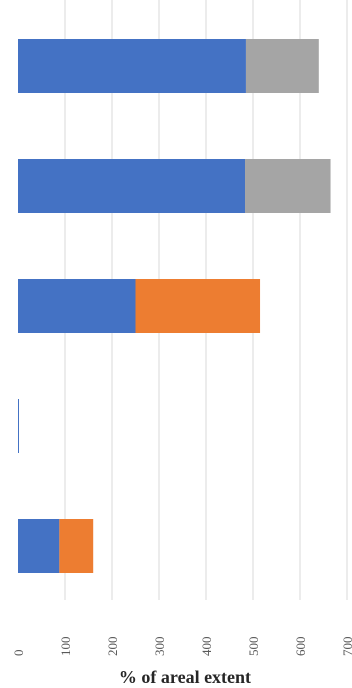 This screenshot has width=352, height=688. What do you see at coordinates (65, 647) in the screenshot?
I see `x-tick-label: 100` at bounding box center [65, 647].